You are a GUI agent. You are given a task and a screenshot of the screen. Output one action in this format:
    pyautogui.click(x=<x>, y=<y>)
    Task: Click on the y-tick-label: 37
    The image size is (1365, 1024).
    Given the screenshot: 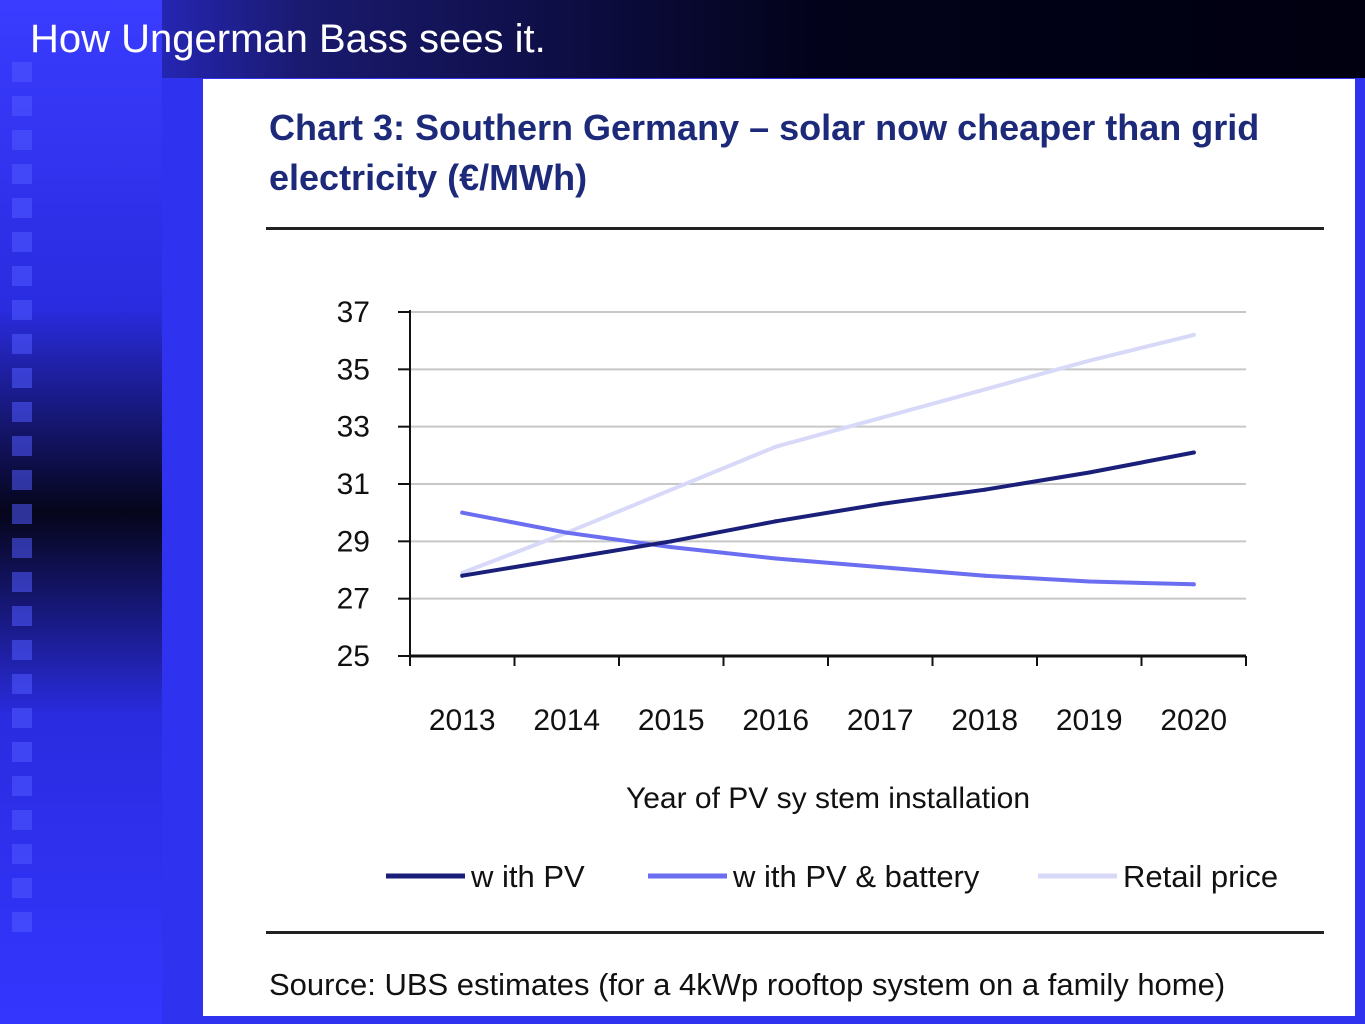 What is the action you would take?
    pyautogui.click(x=353, y=312)
    